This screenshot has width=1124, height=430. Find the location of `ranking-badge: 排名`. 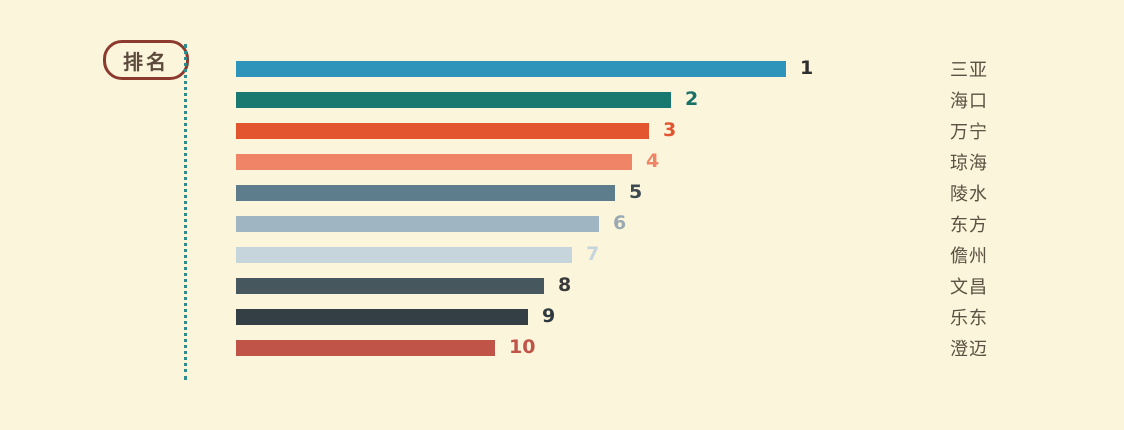

ranking-badge: 排名 is located at coordinates (146, 60).